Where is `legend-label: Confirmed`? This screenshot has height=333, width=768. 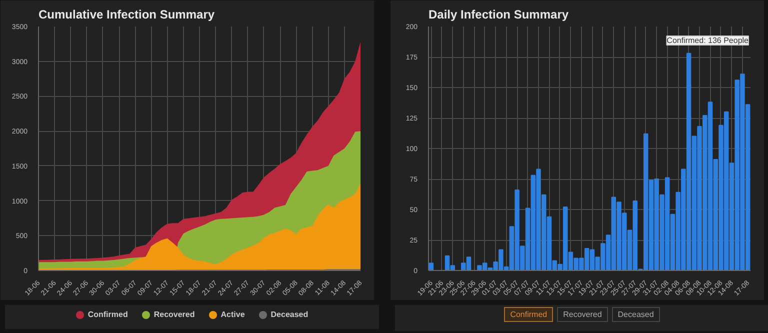
legend-label: Confirmed is located at coordinates (107, 314).